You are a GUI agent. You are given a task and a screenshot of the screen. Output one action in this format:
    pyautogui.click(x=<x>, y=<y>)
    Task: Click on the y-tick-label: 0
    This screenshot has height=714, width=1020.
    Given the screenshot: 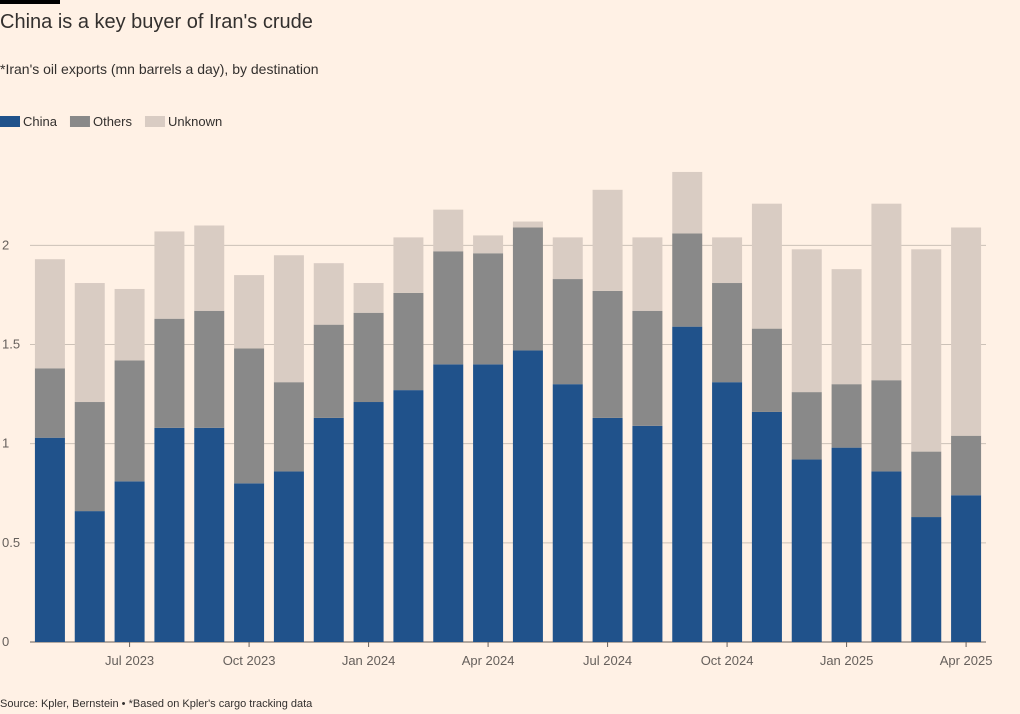 What is the action you would take?
    pyautogui.click(x=5, y=641)
    